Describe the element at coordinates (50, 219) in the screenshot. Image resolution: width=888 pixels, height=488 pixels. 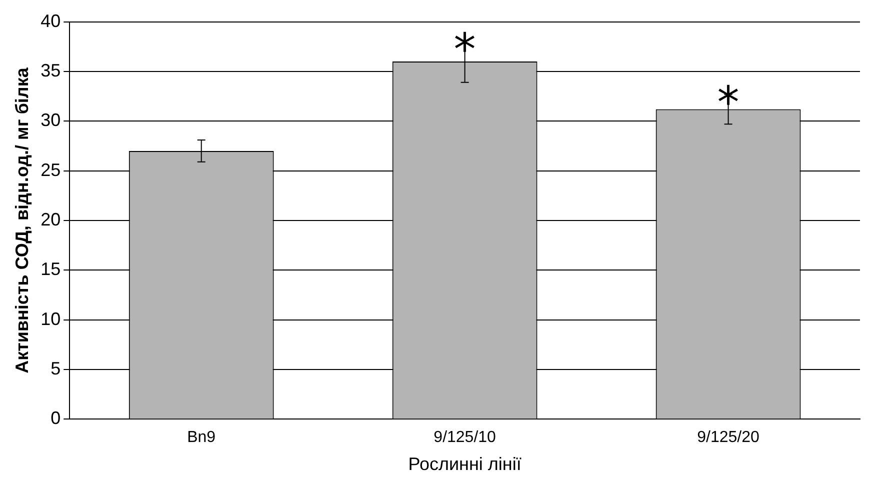
I see `y-tick-label: 20` at that location.